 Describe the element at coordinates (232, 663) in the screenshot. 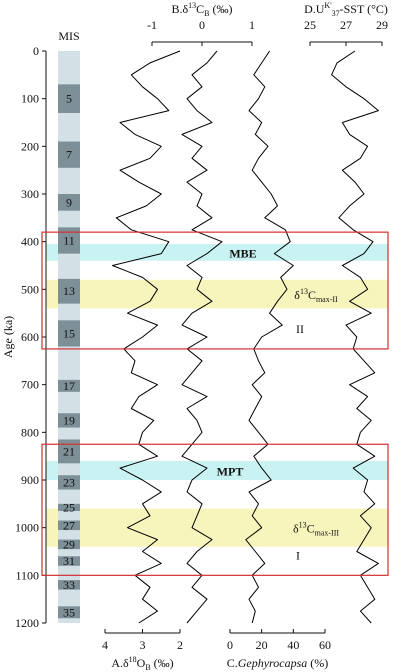

I see `label-part: C.` at that location.